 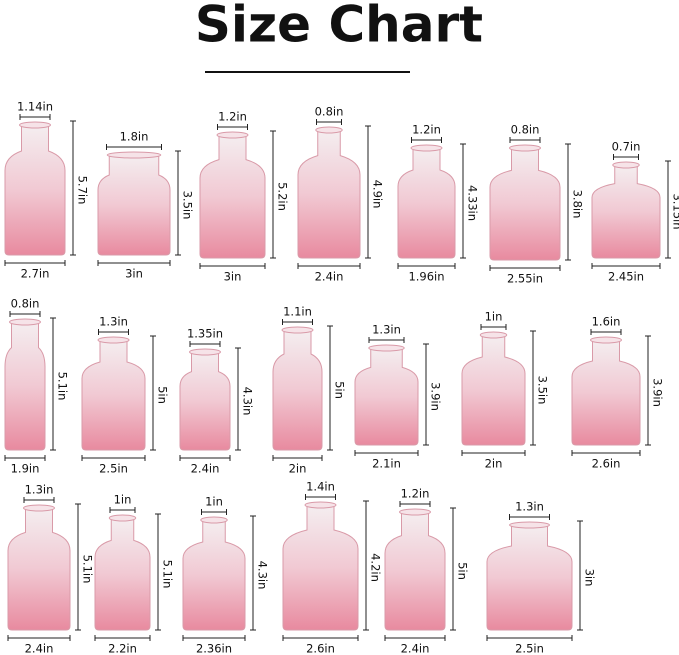 I want to click on height-dim-label: 3.15in, so click(x=675, y=211).